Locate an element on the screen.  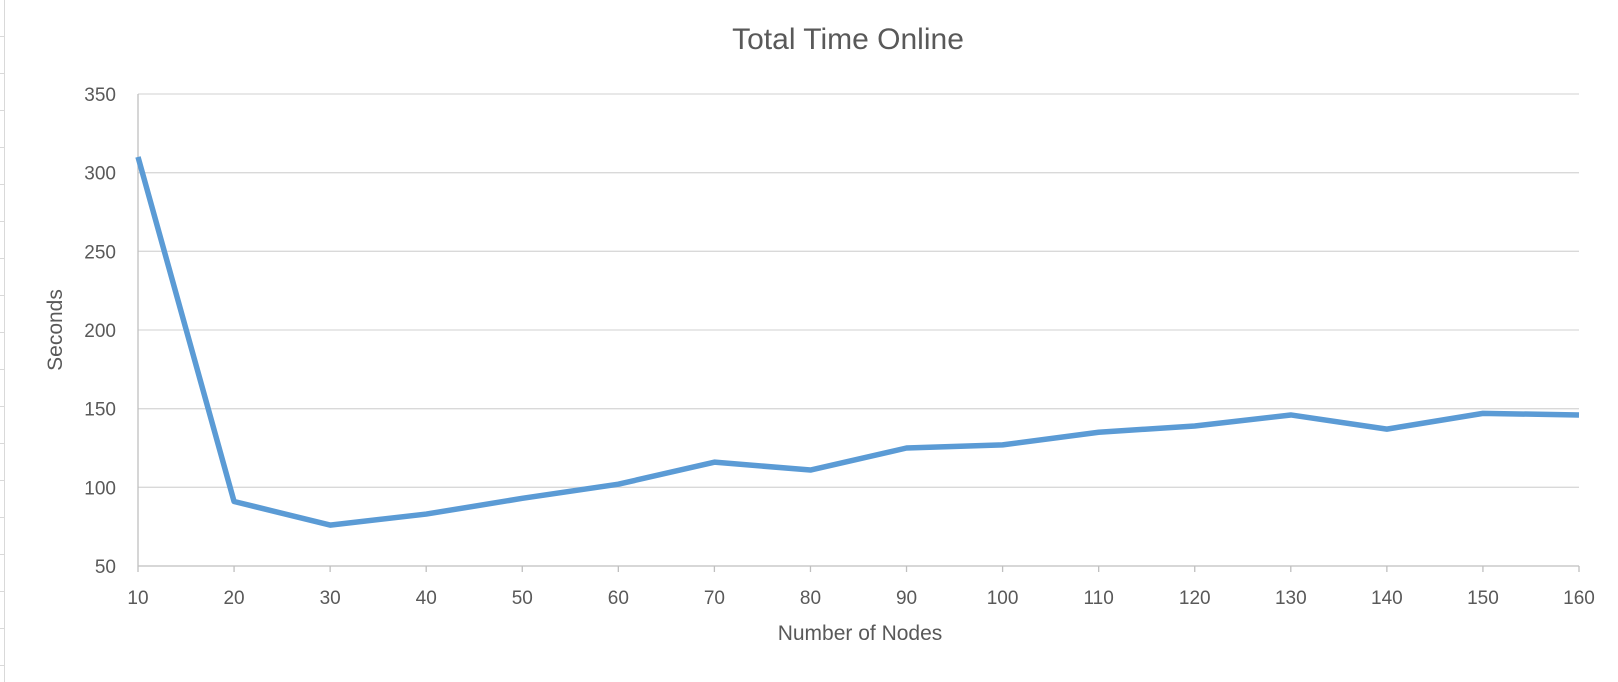
y-tick-label: 250 is located at coordinates (100, 252).